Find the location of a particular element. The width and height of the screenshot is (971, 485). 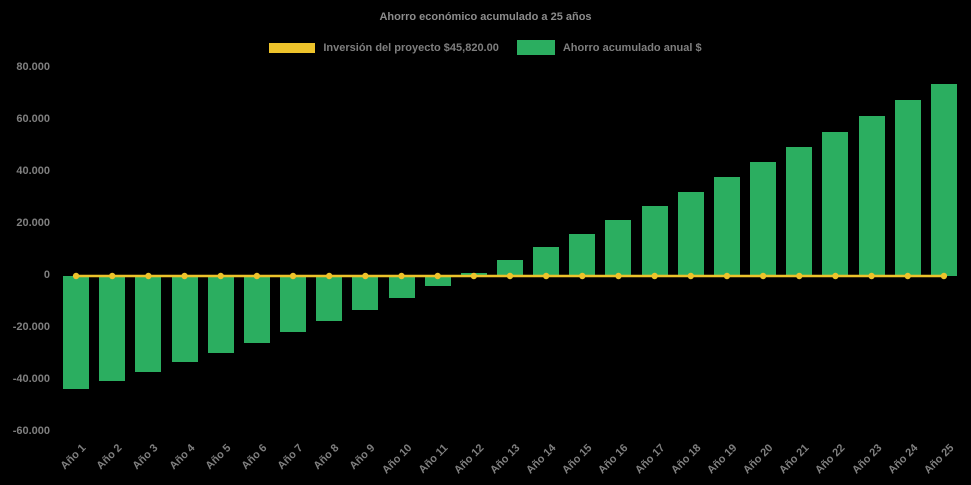

y-tick-label: 0 is located at coordinates (46, 275).